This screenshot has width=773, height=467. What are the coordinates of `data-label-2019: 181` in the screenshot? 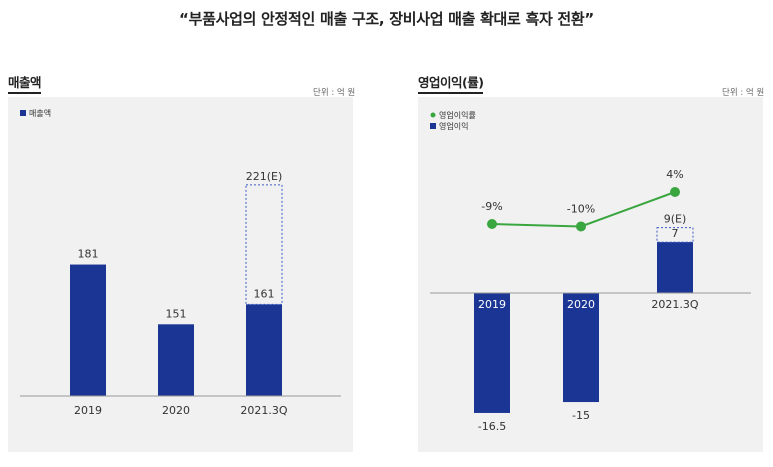 It's located at (88, 254).